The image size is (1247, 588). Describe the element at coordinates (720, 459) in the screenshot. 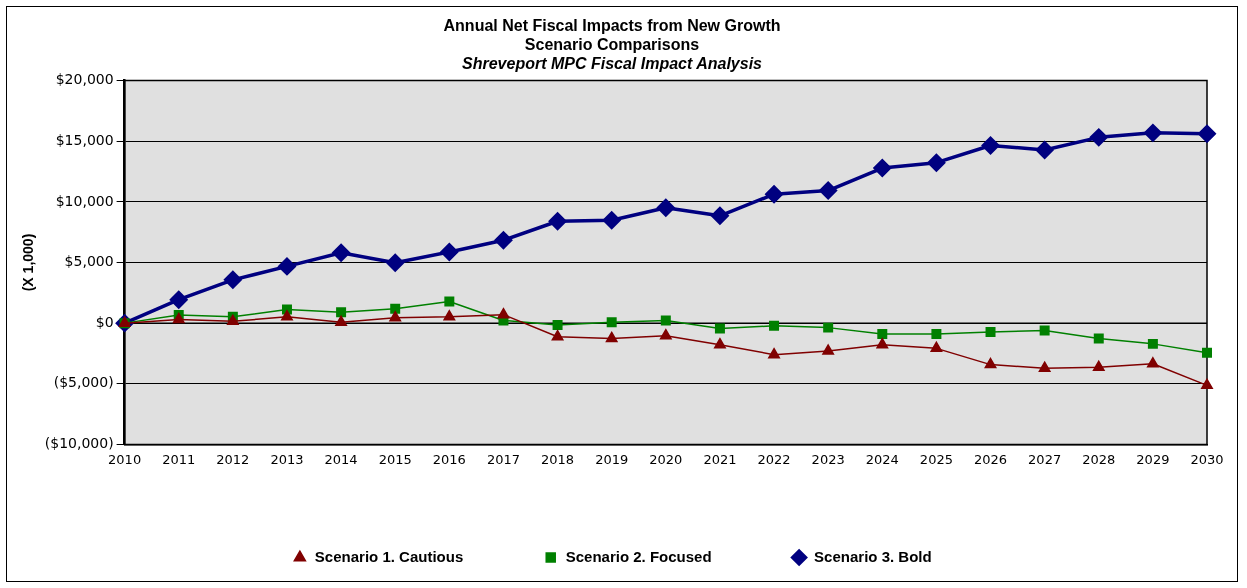

I see `x-tick-label: 2021` at that location.